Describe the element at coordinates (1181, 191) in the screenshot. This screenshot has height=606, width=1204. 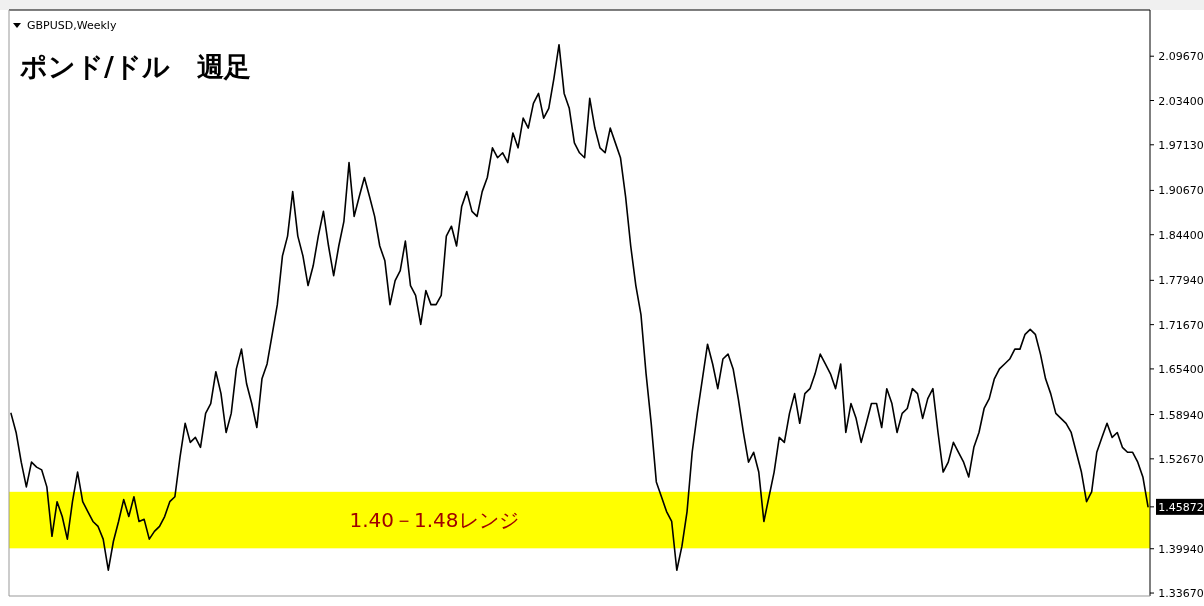
I see `y-tick-label: 1.90670` at that location.